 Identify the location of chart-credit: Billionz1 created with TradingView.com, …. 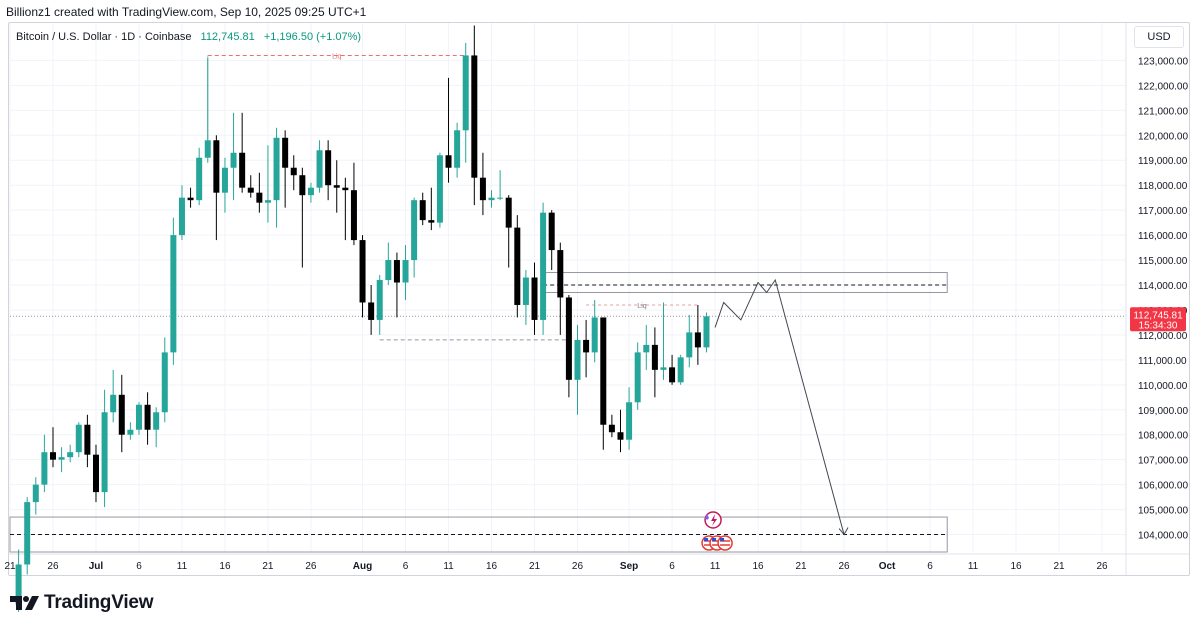
(186, 12).